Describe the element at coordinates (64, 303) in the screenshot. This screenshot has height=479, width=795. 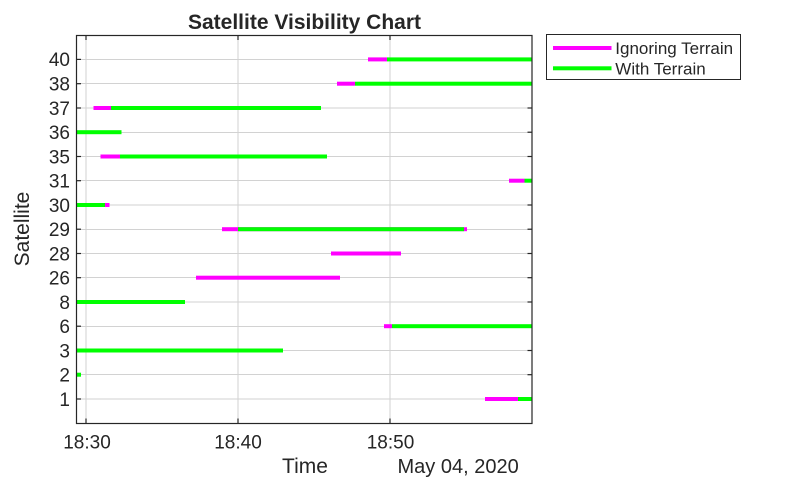
I see `svg-text: 8` at that location.